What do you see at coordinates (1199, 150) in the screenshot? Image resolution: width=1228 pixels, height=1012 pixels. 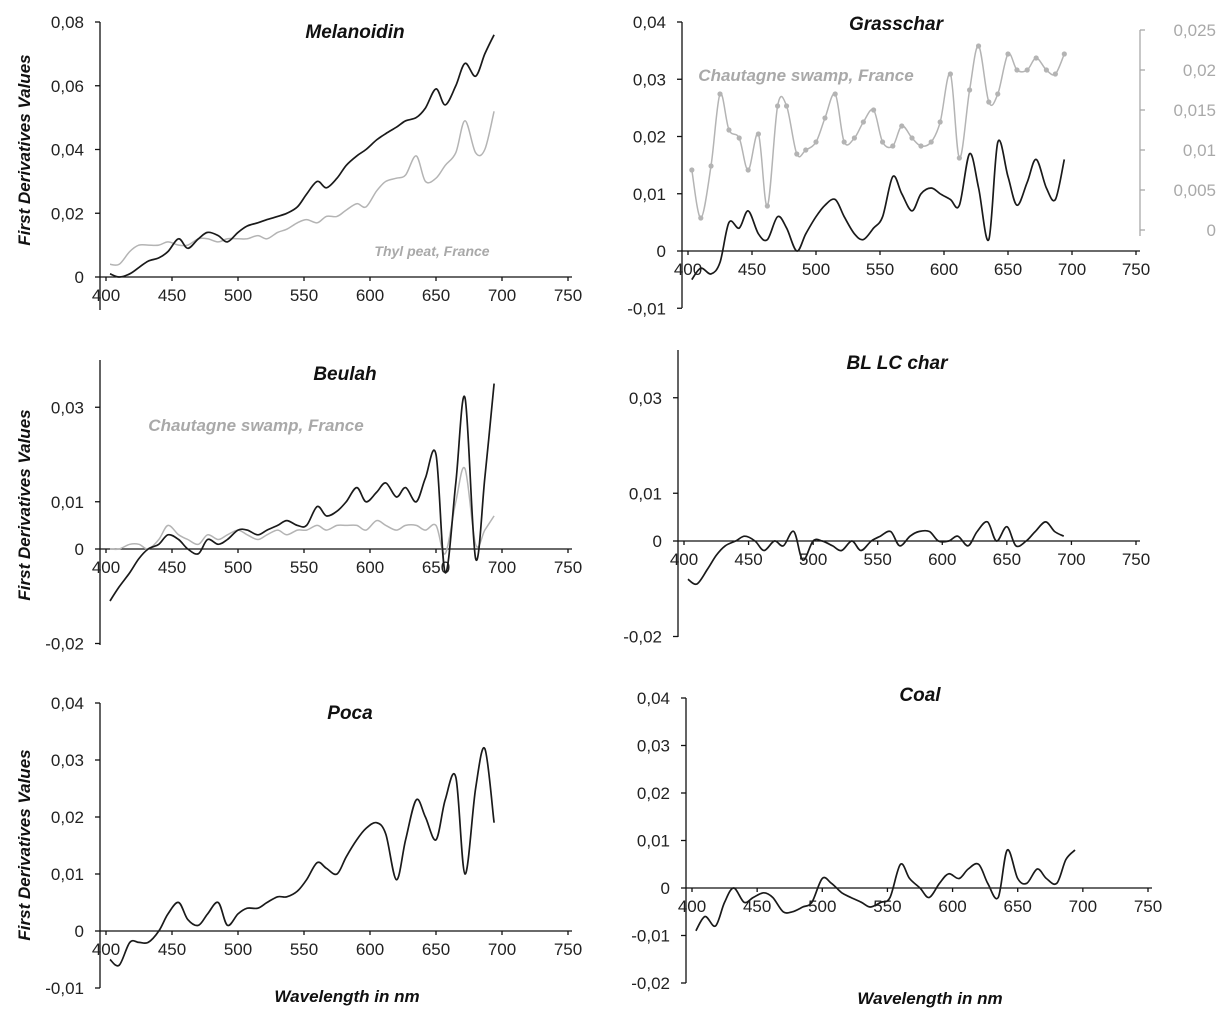 I see `secondary-y-tick-label: 0,01` at bounding box center [1199, 150].